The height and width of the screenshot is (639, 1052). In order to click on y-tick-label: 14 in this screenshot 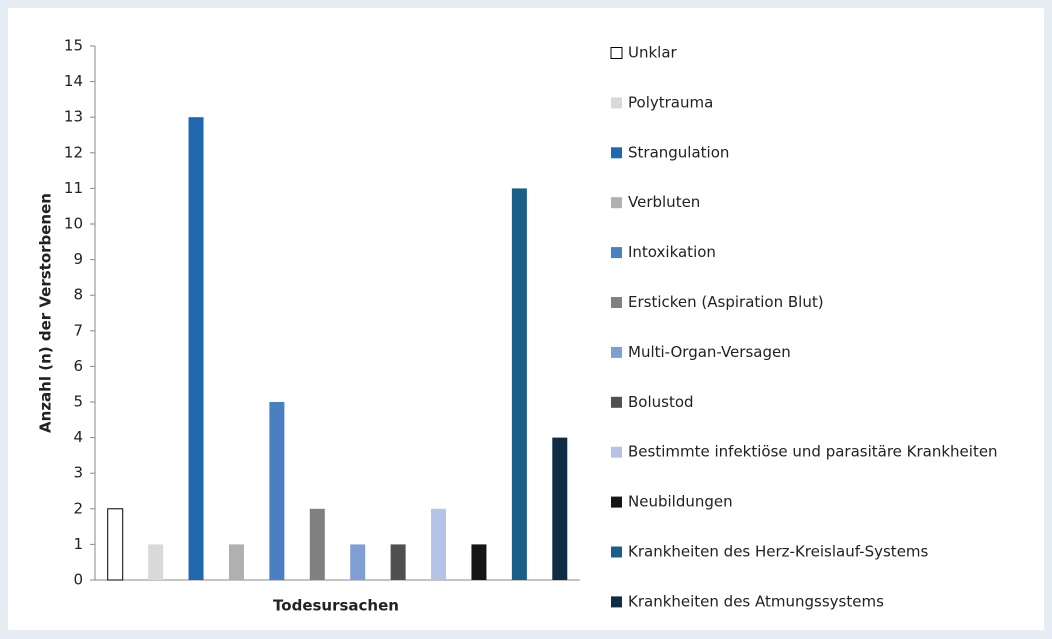, I will do `click(73, 81)`.